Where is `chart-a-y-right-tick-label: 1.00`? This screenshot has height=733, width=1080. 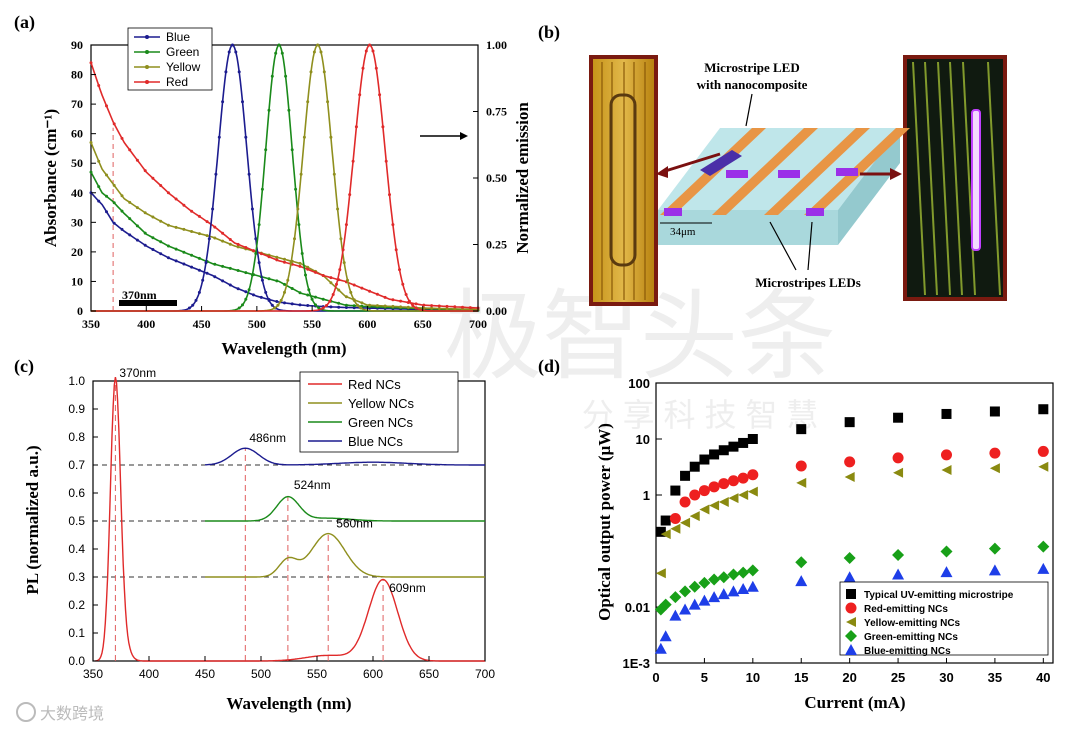 chart-a-y-right-tick-label: 1.00 is located at coordinates (496, 45).